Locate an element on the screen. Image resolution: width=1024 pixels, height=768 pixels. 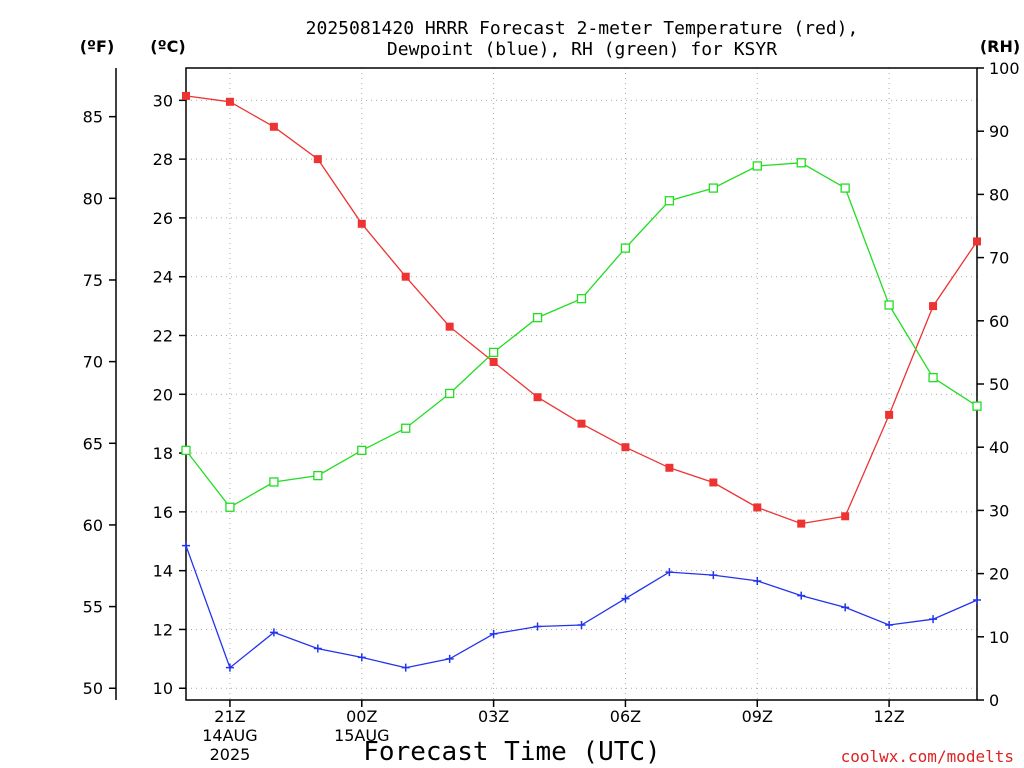
x-tick-year-label: 2025 is located at coordinates (230, 754).